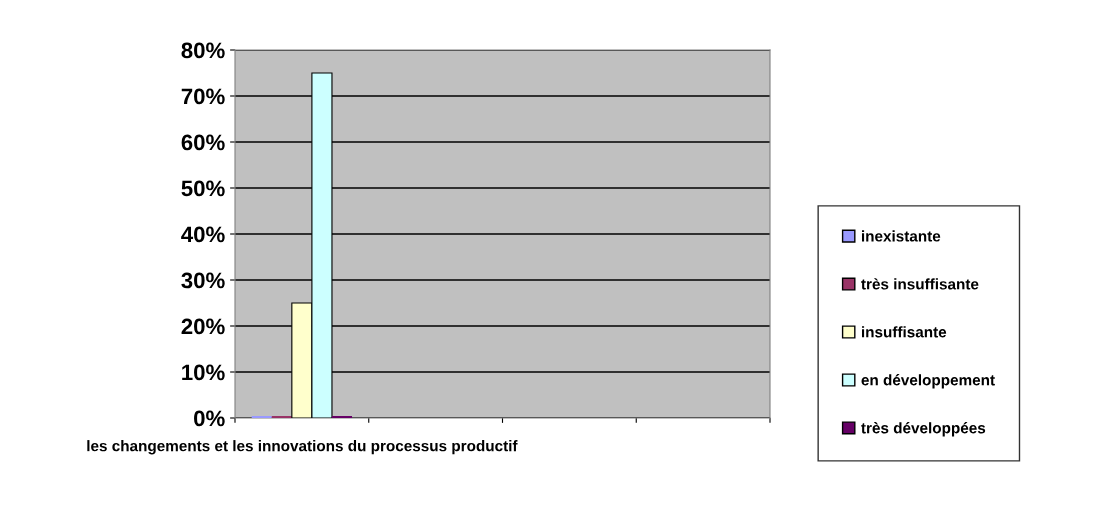 The height and width of the screenshot is (523, 1107). I want to click on y-tick-label: 70%, so click(203, 96).